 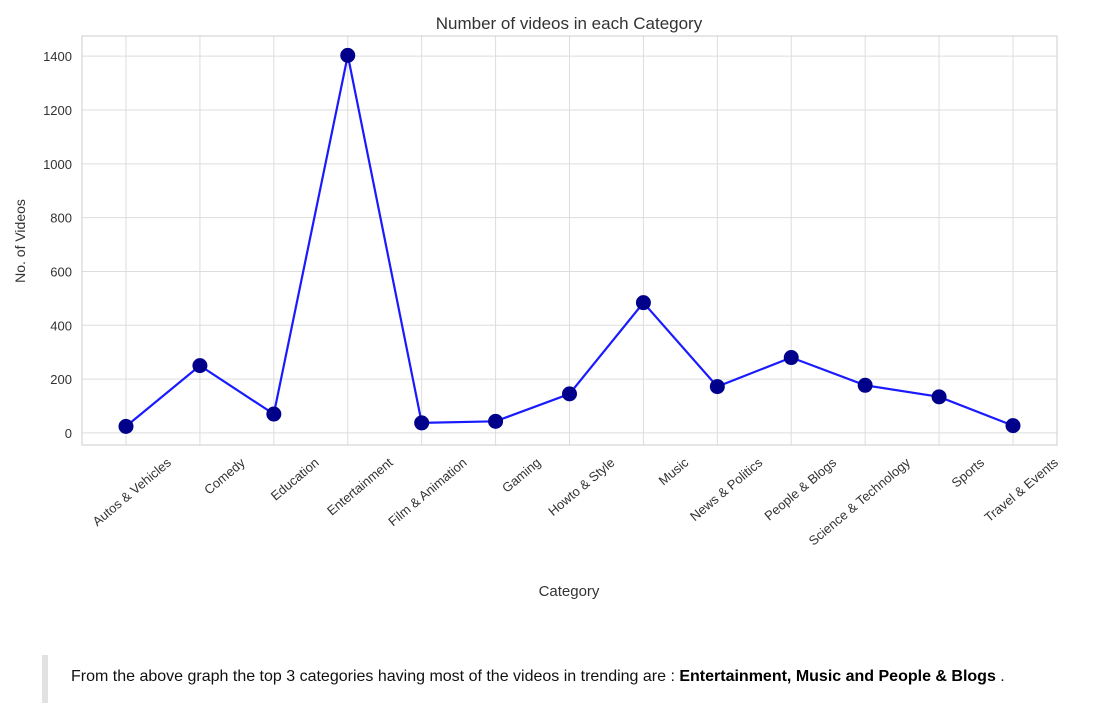 I want to click on note-highlight: Entertainment, Music and People & Blogs, so click(x=837, y=676).